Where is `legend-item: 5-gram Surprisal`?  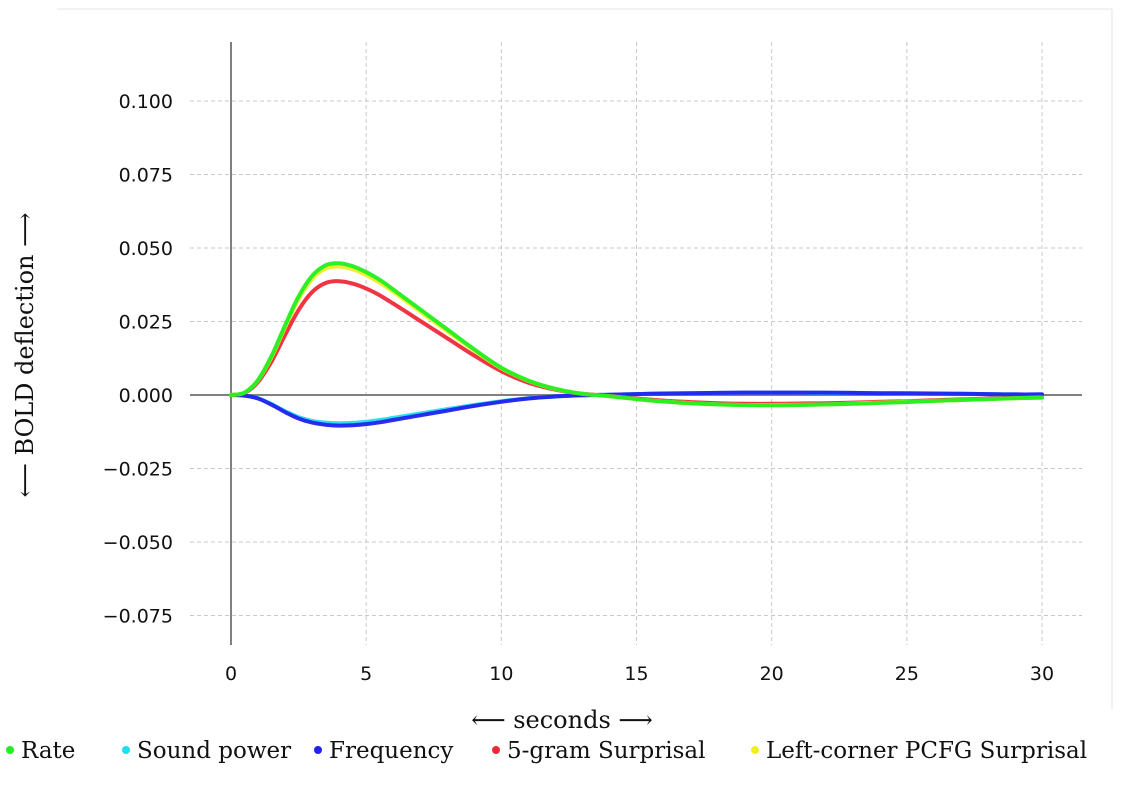 legend-item: 5-gram Surprisal is located at coordinates (598, 751).